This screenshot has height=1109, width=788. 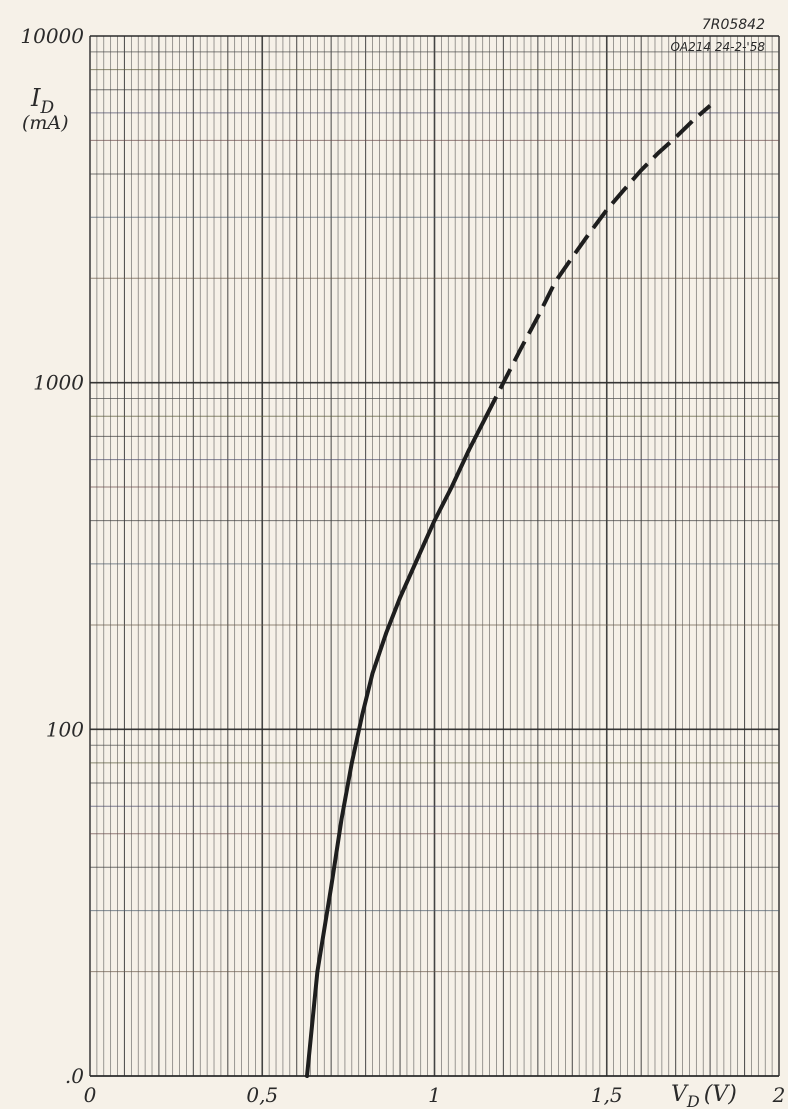 What do you see at coordinates (262, 1095) in the screenshot?
I see `x-tick-label: 0,5` at bounding box center [262, 1095].